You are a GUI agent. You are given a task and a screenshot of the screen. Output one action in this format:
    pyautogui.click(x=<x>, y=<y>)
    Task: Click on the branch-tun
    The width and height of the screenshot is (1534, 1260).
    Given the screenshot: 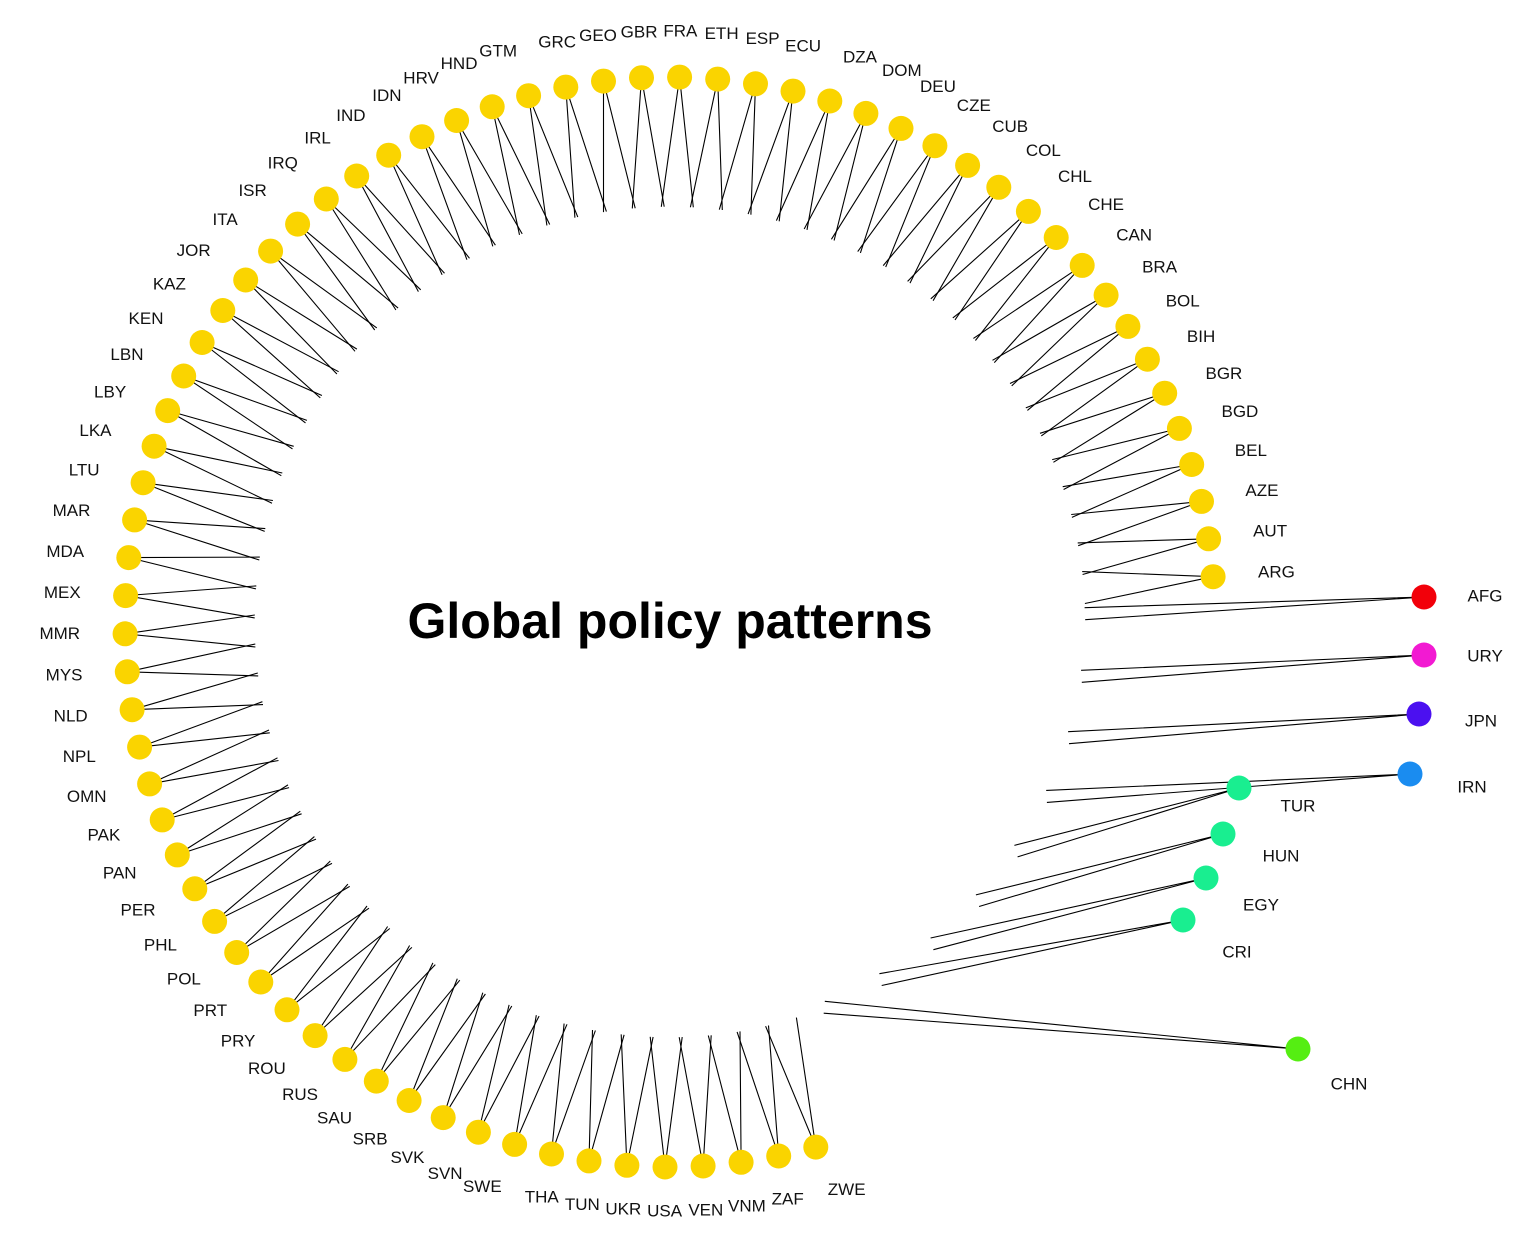 What is the action you would take?
    pyautogui.click(x=606, y=1095)
    